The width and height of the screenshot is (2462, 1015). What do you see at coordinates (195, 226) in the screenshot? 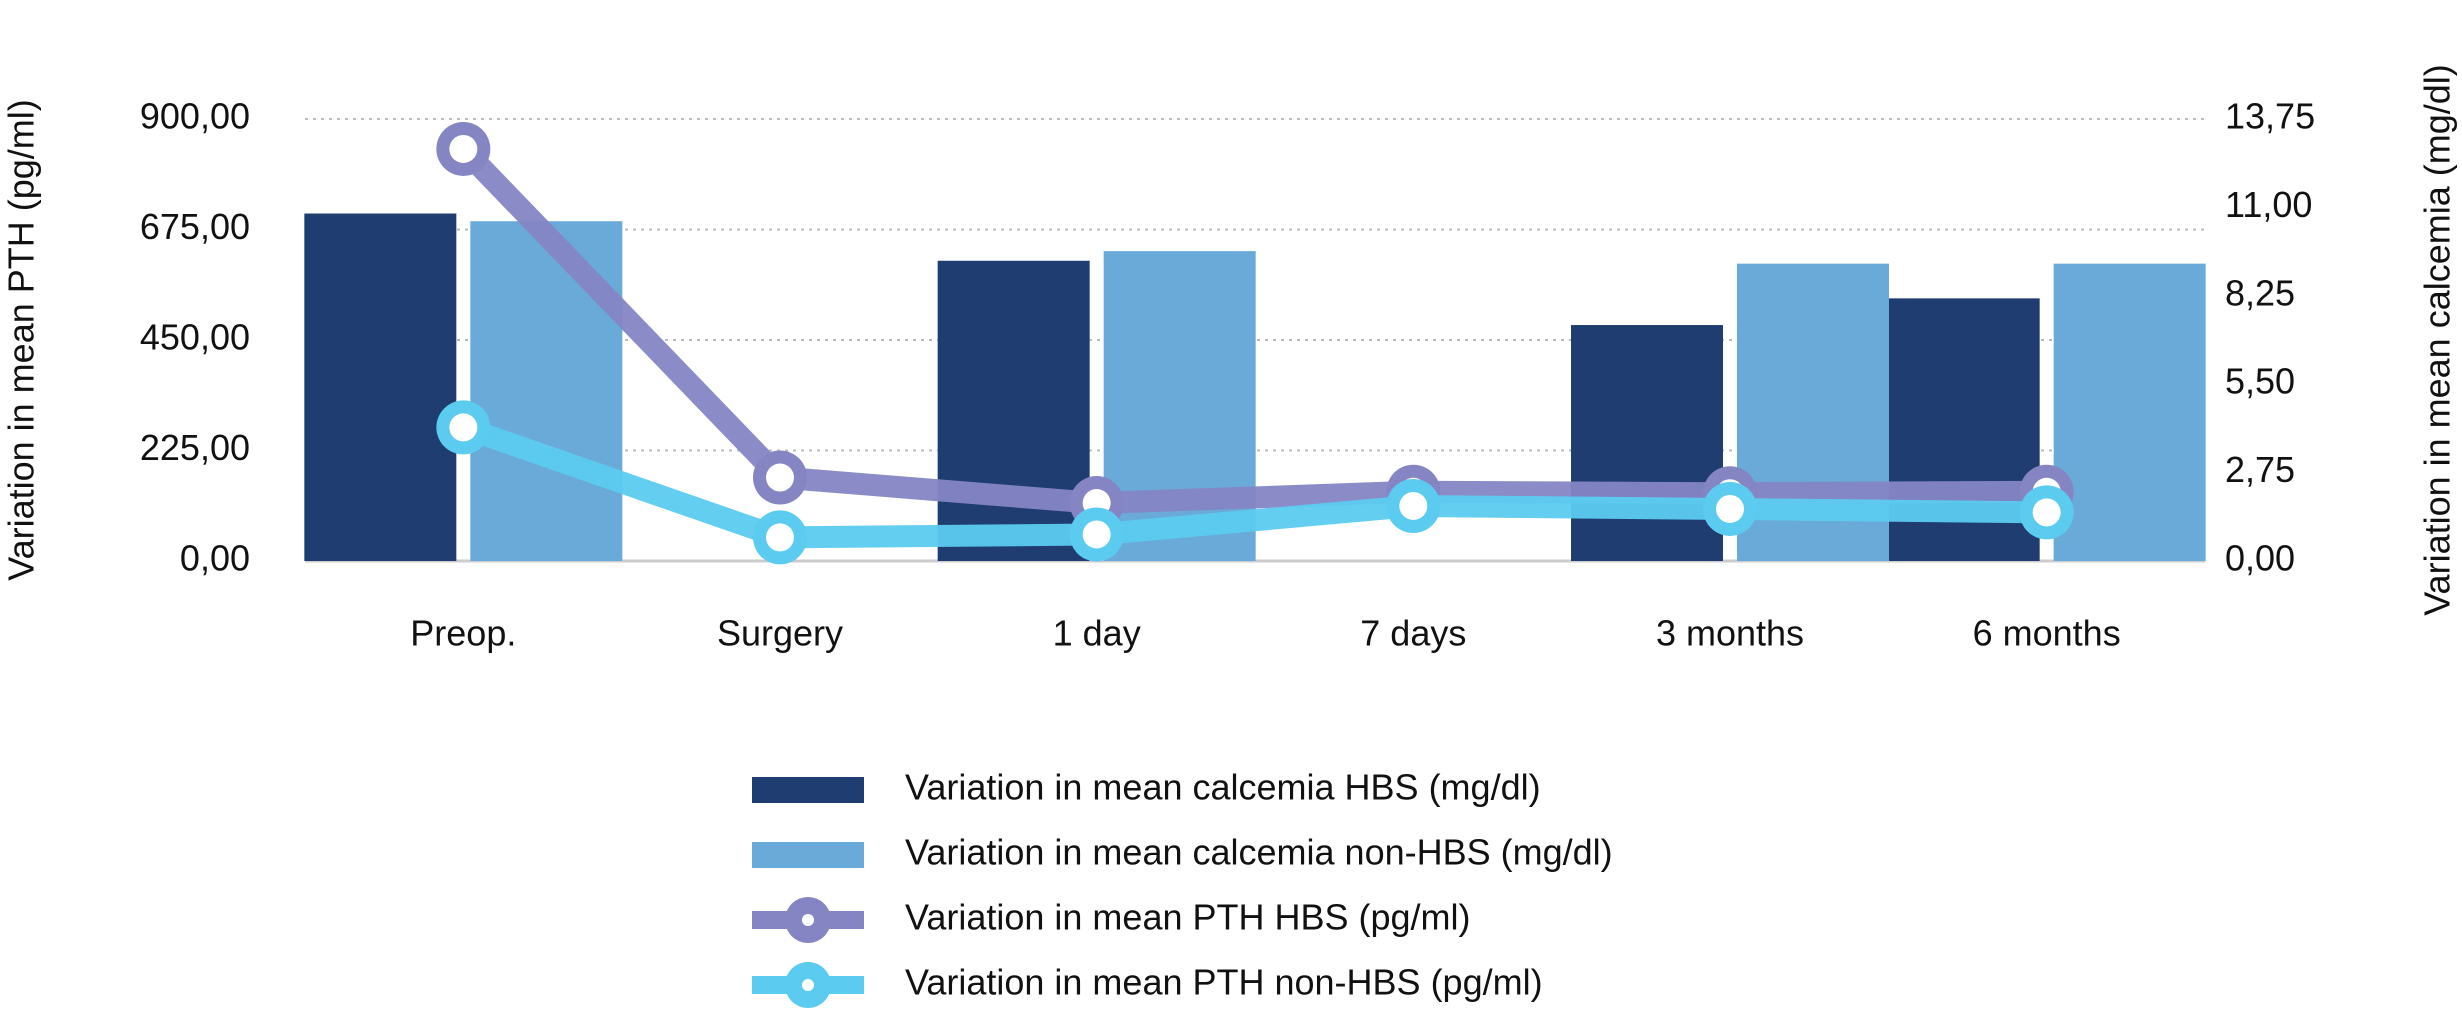
I see `y-tick-label: 675,00` at bounding box center [195, 226].